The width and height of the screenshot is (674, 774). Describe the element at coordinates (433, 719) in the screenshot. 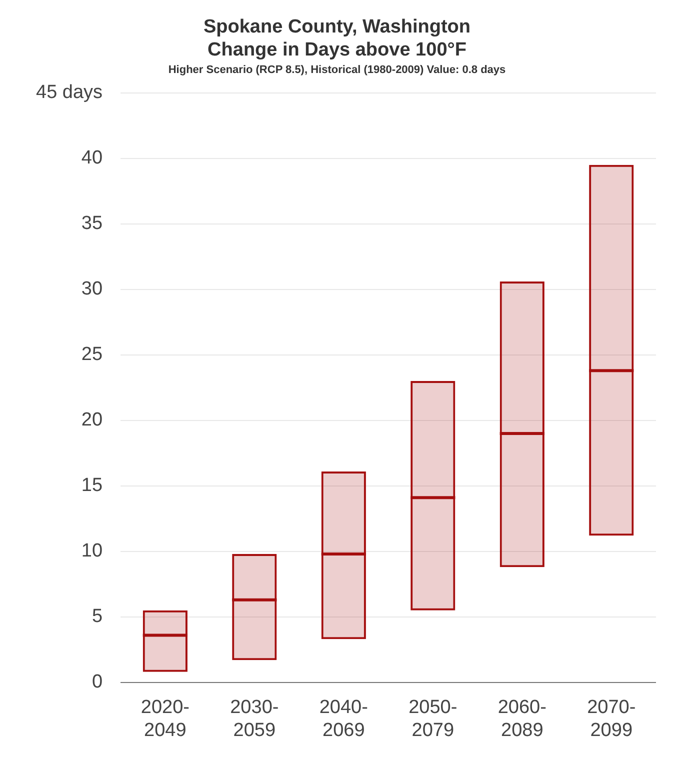

I see `x-tick-label: 2050- 2079` at that location.